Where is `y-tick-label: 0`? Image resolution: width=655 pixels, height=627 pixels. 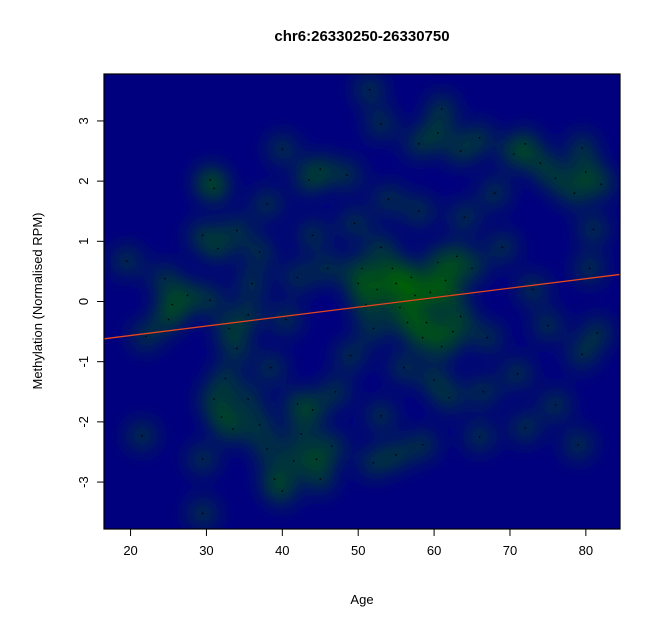 y-tick-label: 0 is located at coordinates (83, 301).